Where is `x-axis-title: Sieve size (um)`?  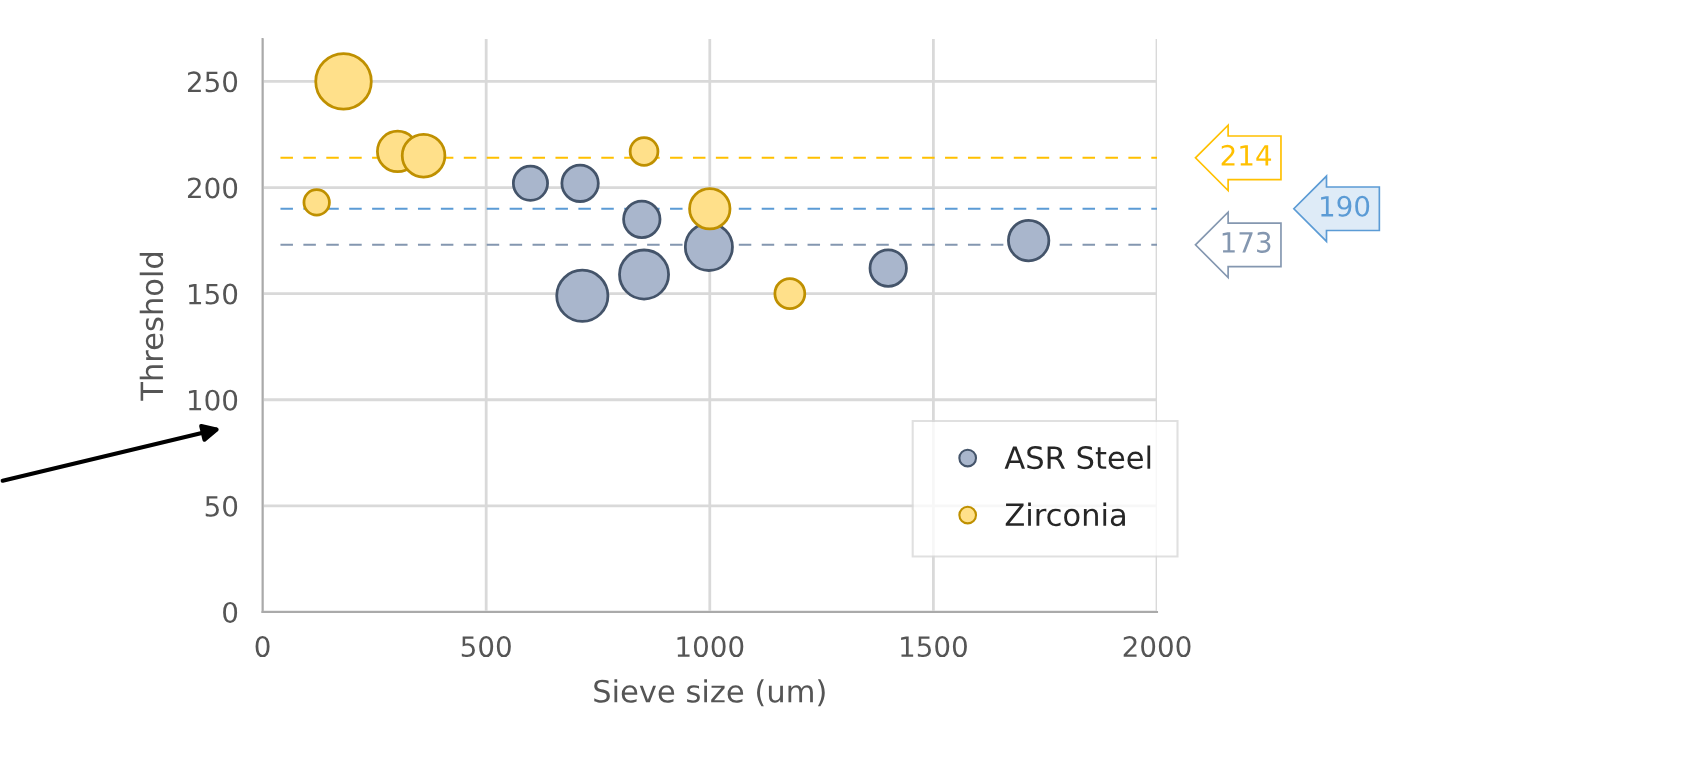
x-axis-title: Sieve size (um) is located at coordinates (709, 693).